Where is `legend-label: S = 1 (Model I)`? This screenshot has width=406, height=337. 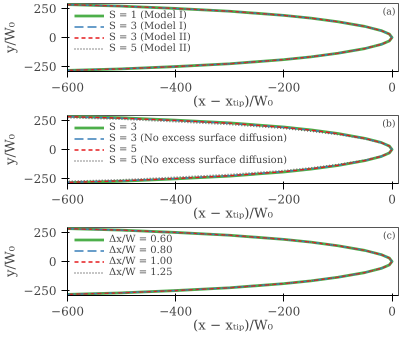
legend-label: S = 1 (Model I) is located at coordinates (148, 15).